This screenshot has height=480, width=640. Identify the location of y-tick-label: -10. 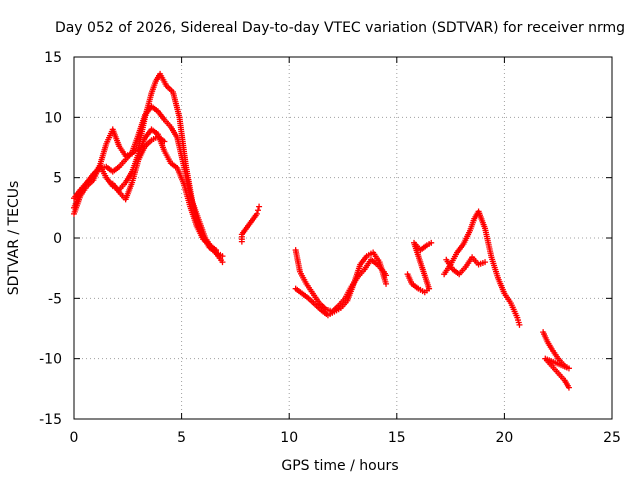
(50, 360).